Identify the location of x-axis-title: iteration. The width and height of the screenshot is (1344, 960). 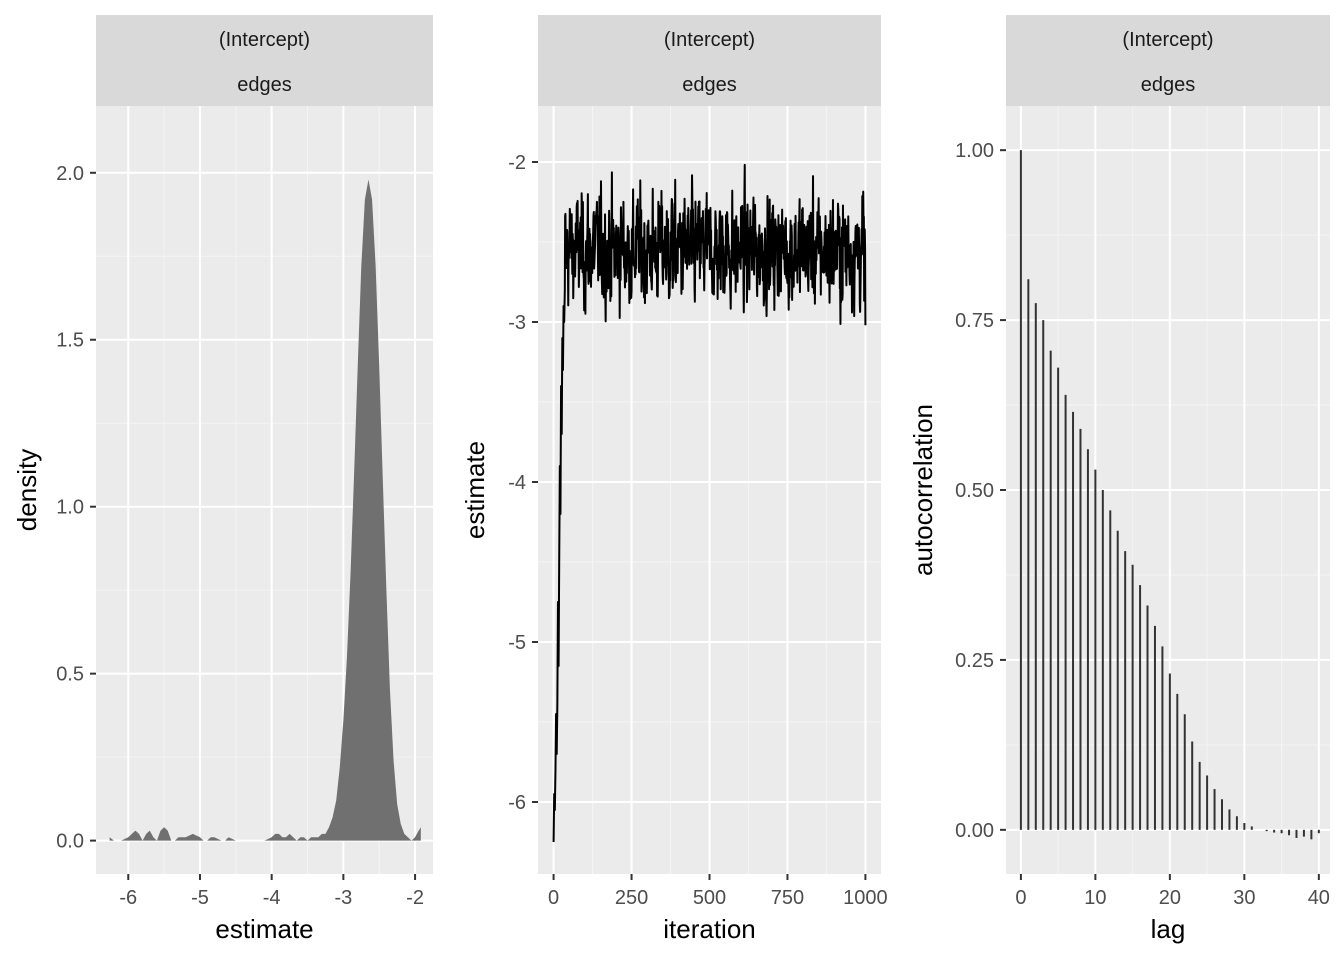
(709, 929).